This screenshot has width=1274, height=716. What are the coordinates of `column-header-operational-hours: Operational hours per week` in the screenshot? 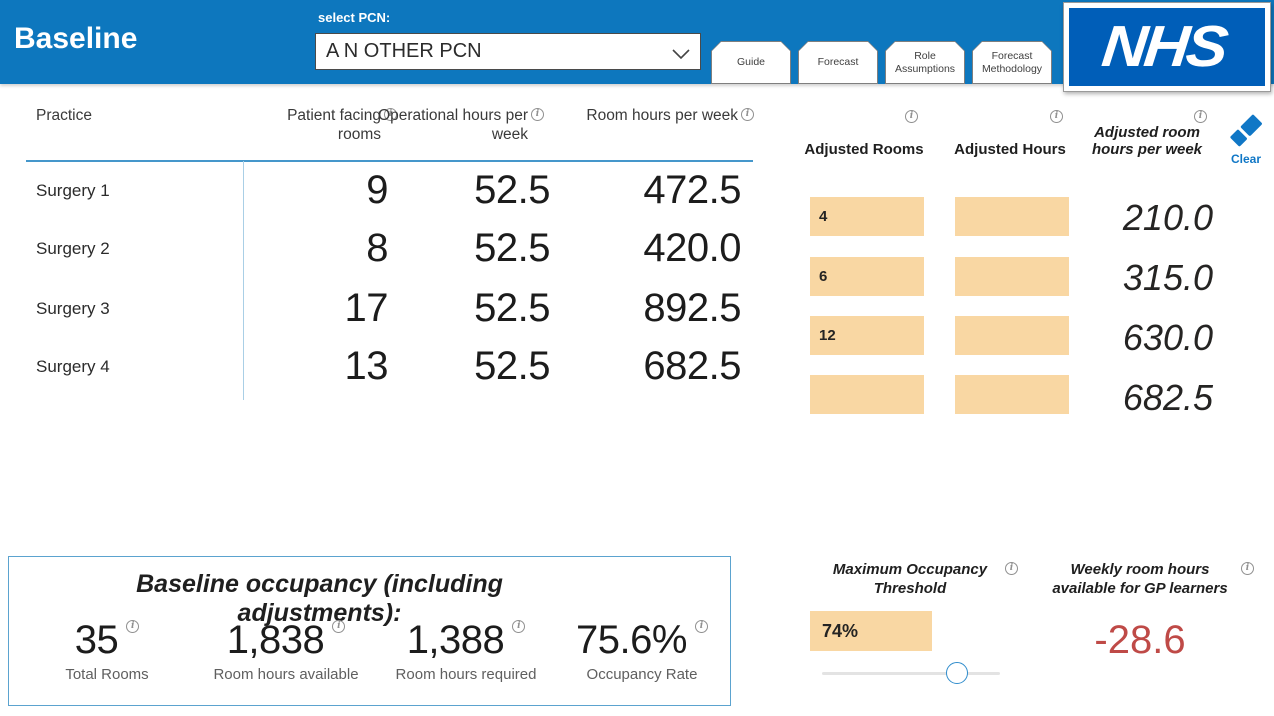 It's located at (461, 125).